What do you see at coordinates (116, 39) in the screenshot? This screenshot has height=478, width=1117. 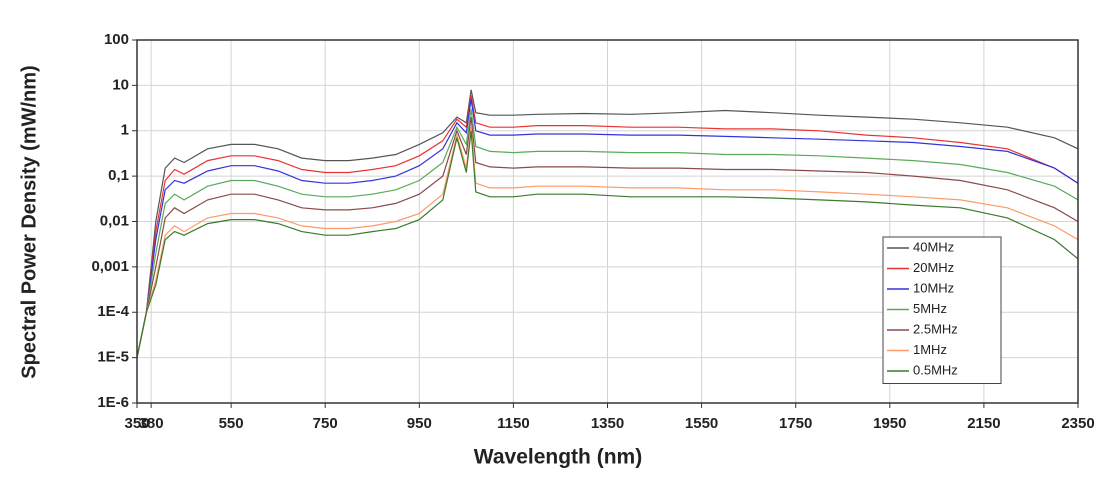 I see `y-tick-label: 100` at bounding box center [116, 39].